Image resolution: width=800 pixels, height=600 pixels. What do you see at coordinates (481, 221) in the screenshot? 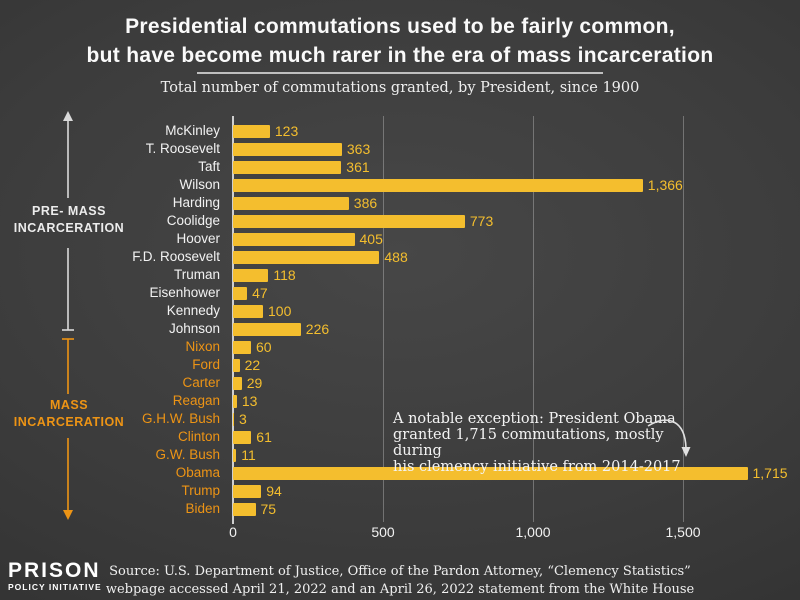
I see `value-label: 773` at bounding box center [481, 221].